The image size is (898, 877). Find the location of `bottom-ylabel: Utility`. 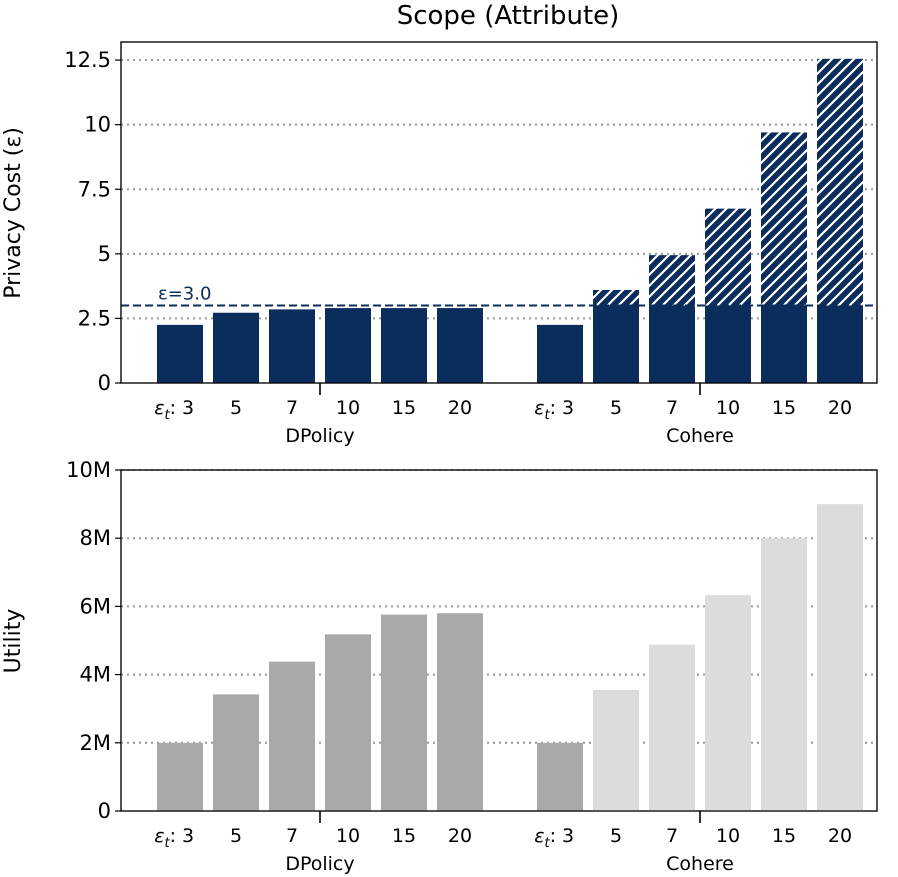

bottom-ylabel: Utility is located at coordinates (13, 641).